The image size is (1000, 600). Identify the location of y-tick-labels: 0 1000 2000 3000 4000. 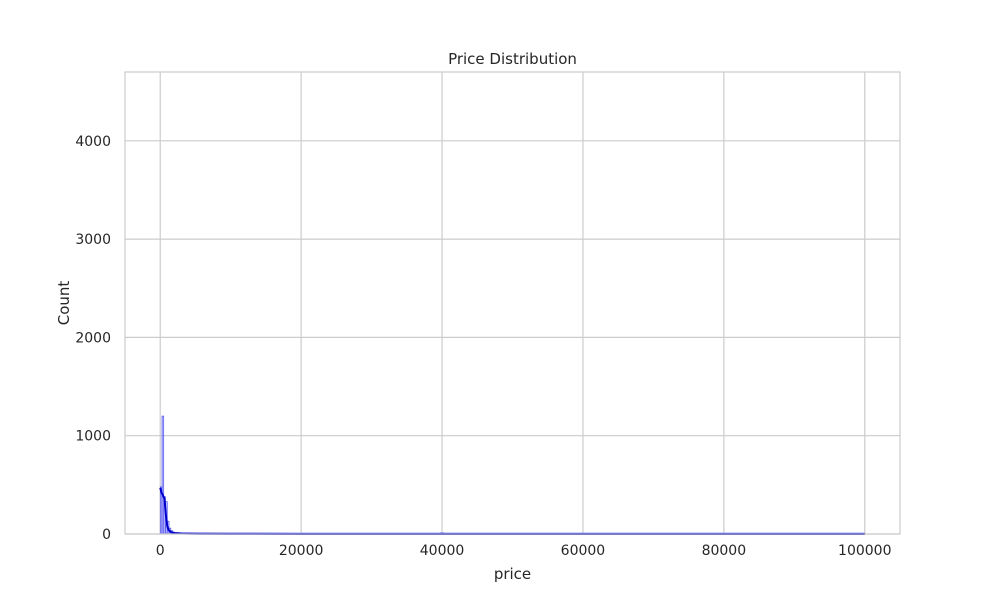
(93, 338).